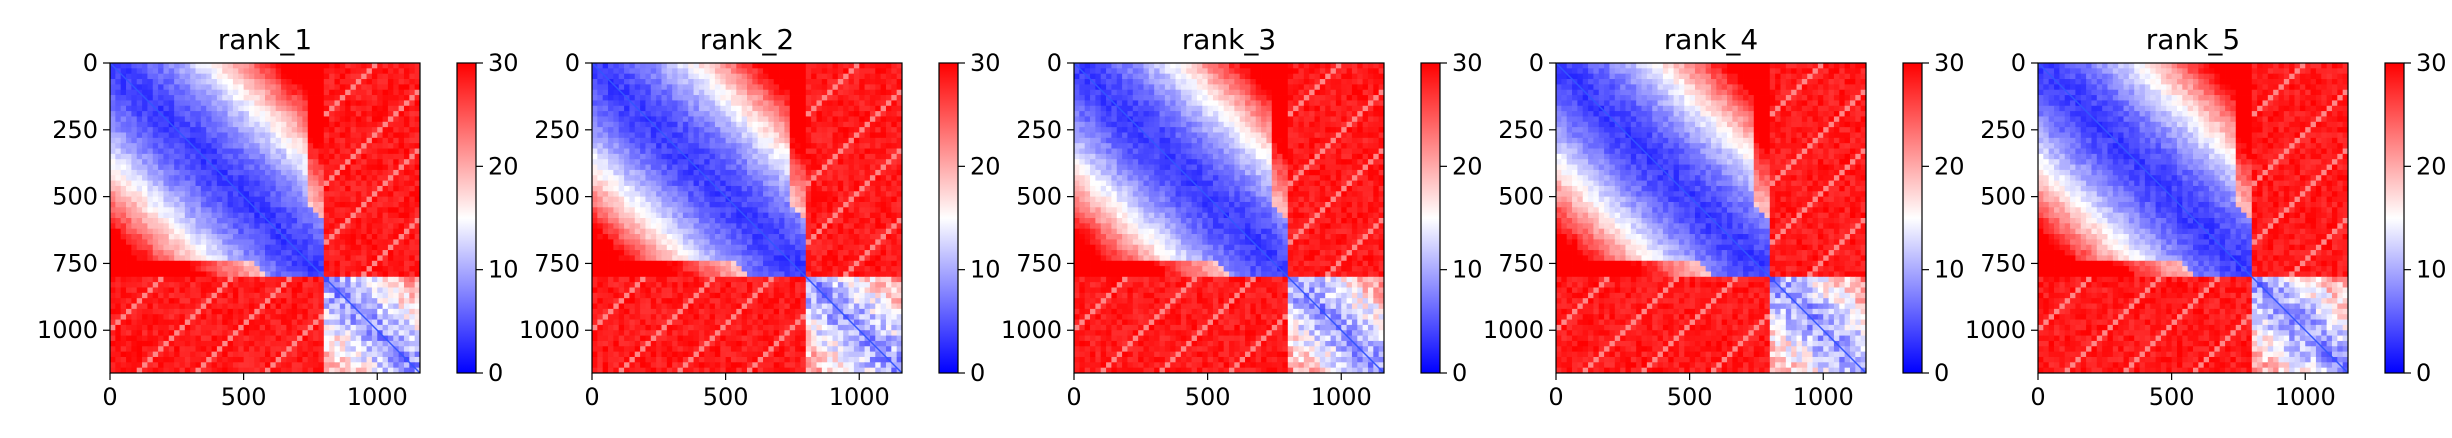  What do you see at coordinates (265, 218) in the screenshot?
I see `plot-frame` at bounding box center [265, 218].